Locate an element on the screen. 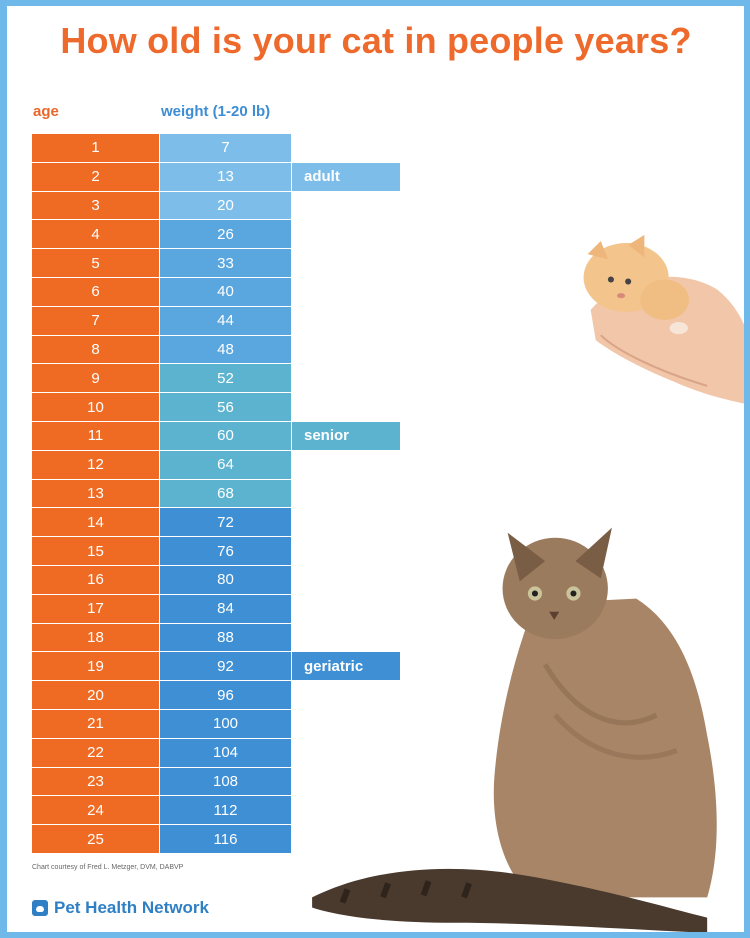 The image size is (750, 938). age-cell: 22 is located at coordinates (96, 752).